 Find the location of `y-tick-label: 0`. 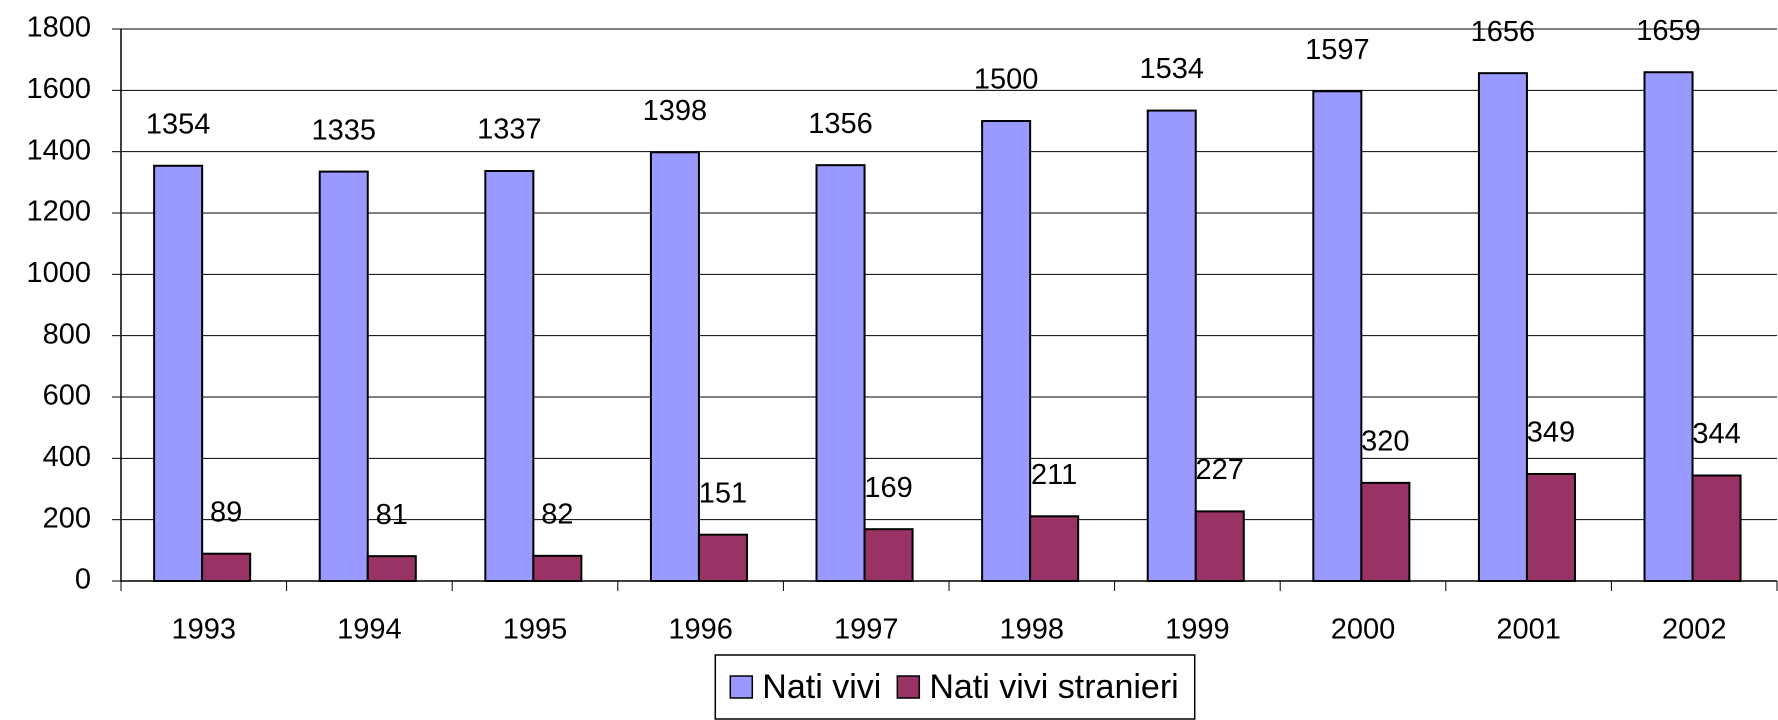

y-tick-label: 0 is located at coordinates (83, 580).